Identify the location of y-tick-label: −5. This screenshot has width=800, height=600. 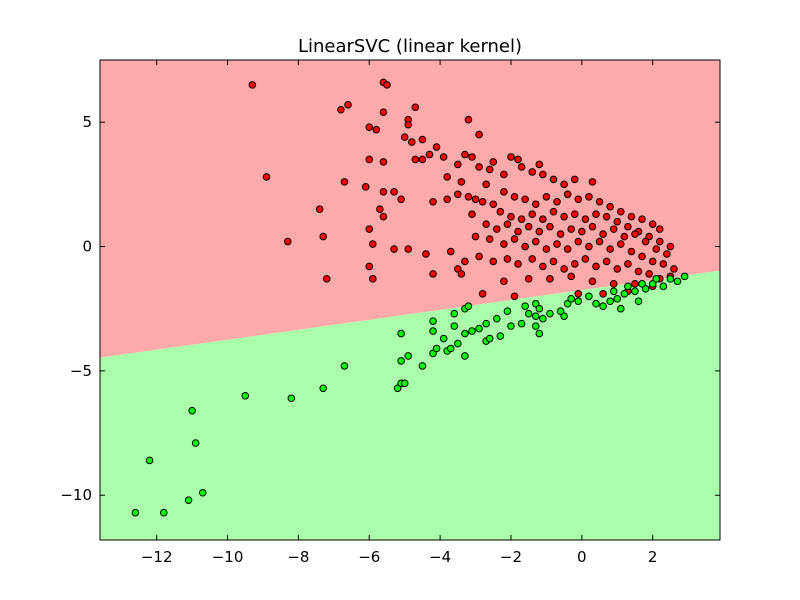
(81, 371).